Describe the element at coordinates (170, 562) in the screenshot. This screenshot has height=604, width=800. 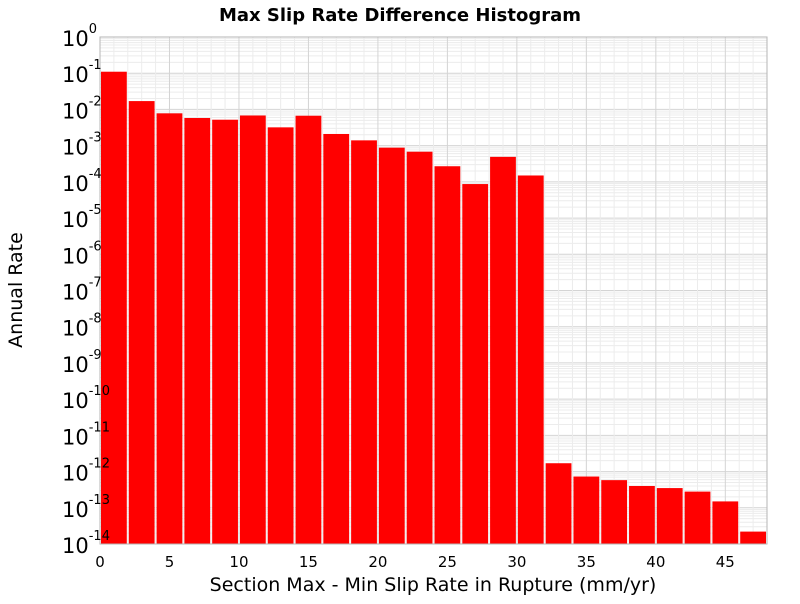
I see `x-tick-label: 5` at that location.